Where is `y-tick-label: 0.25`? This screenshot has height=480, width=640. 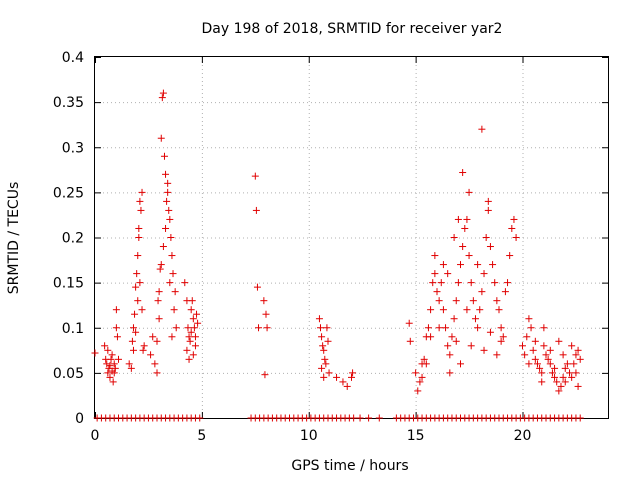
y-tick-label: 0.25 is located at coordinates (68, 193).